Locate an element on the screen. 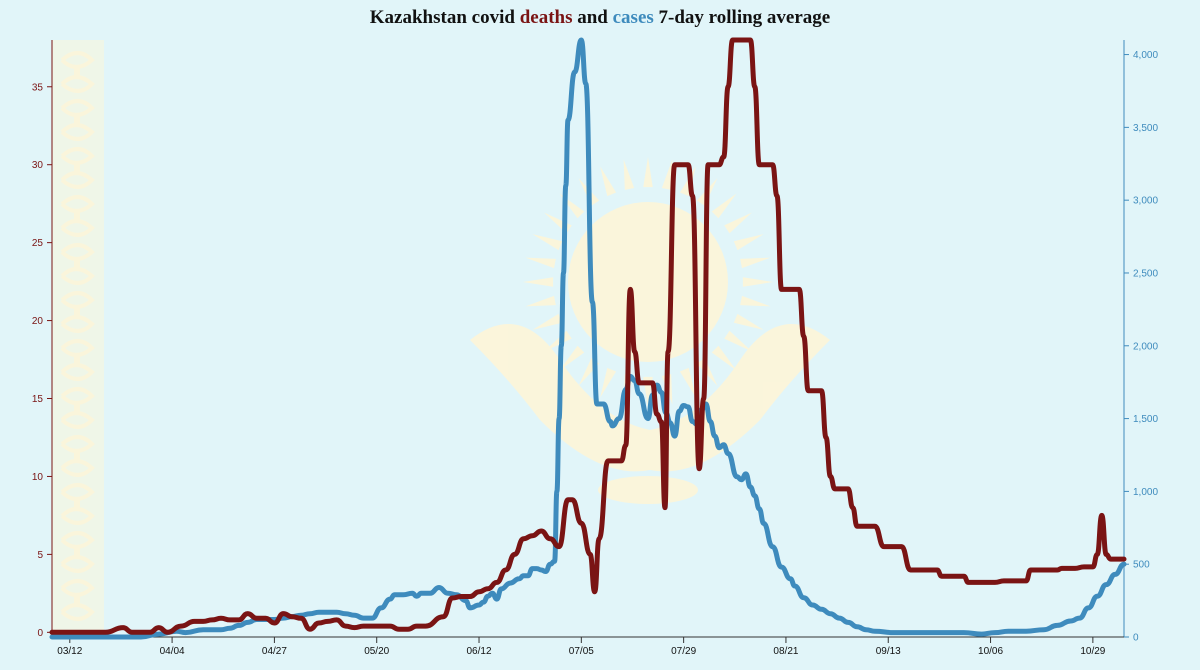 The image size is (1200, 670). x-tick-label: 09/13 is located at coordinates (888, 651).